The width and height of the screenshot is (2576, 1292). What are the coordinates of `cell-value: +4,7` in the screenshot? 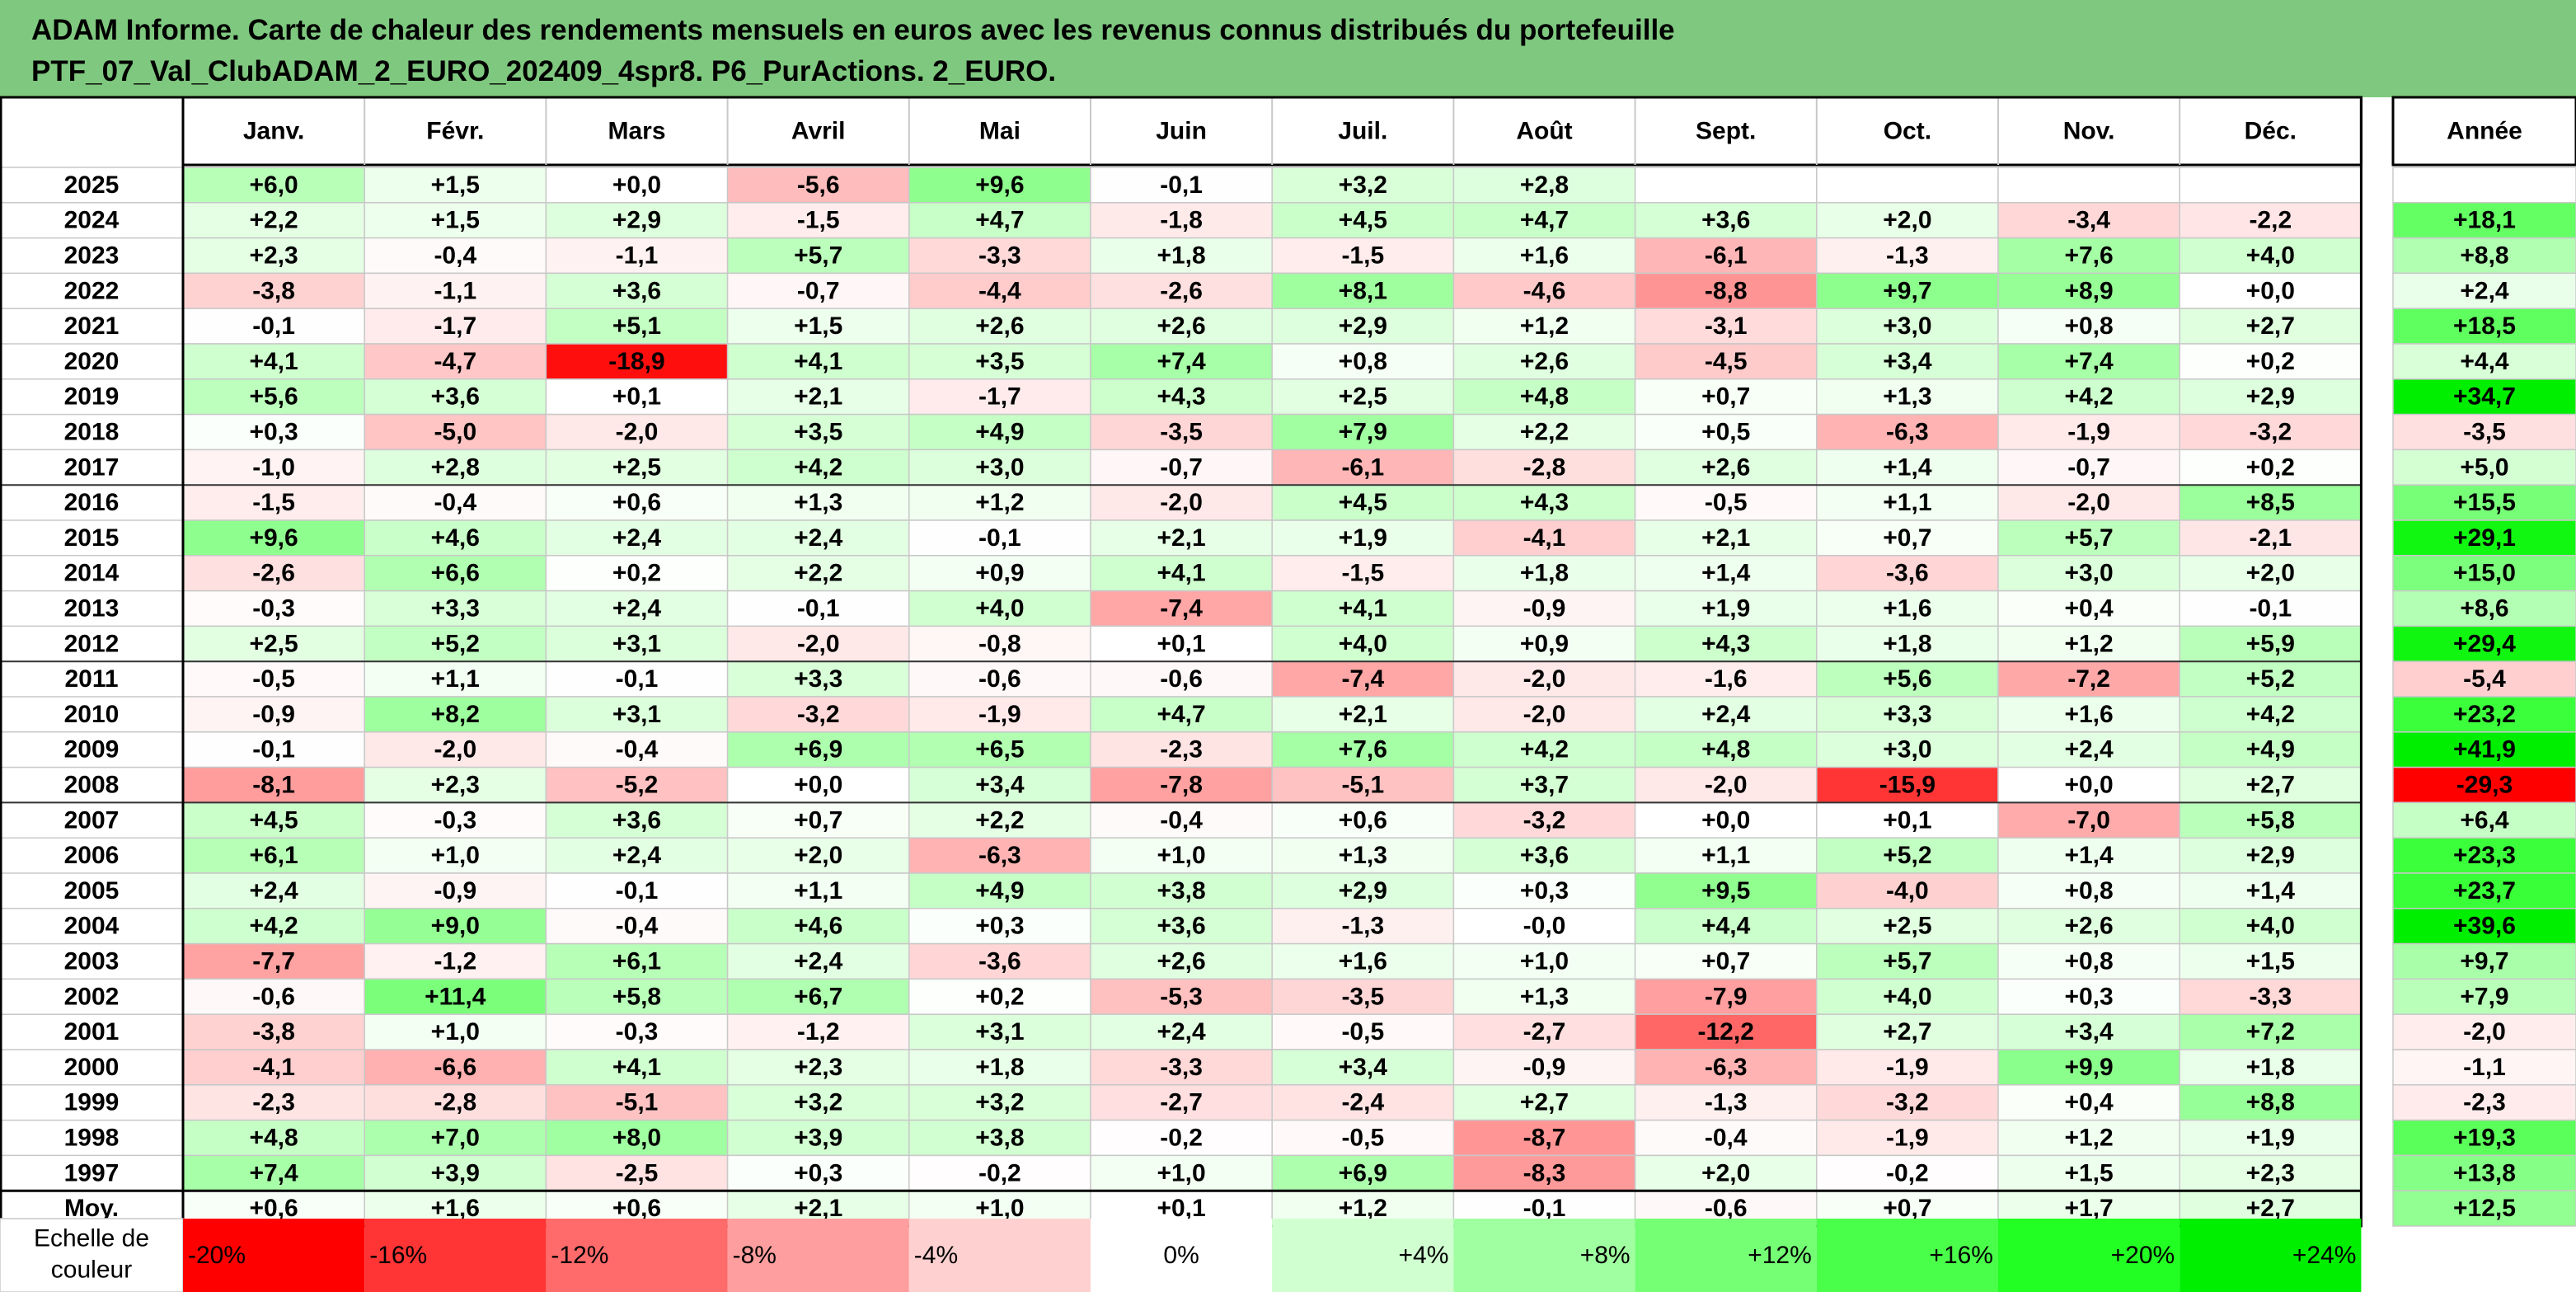 It's located at (1181, 714).